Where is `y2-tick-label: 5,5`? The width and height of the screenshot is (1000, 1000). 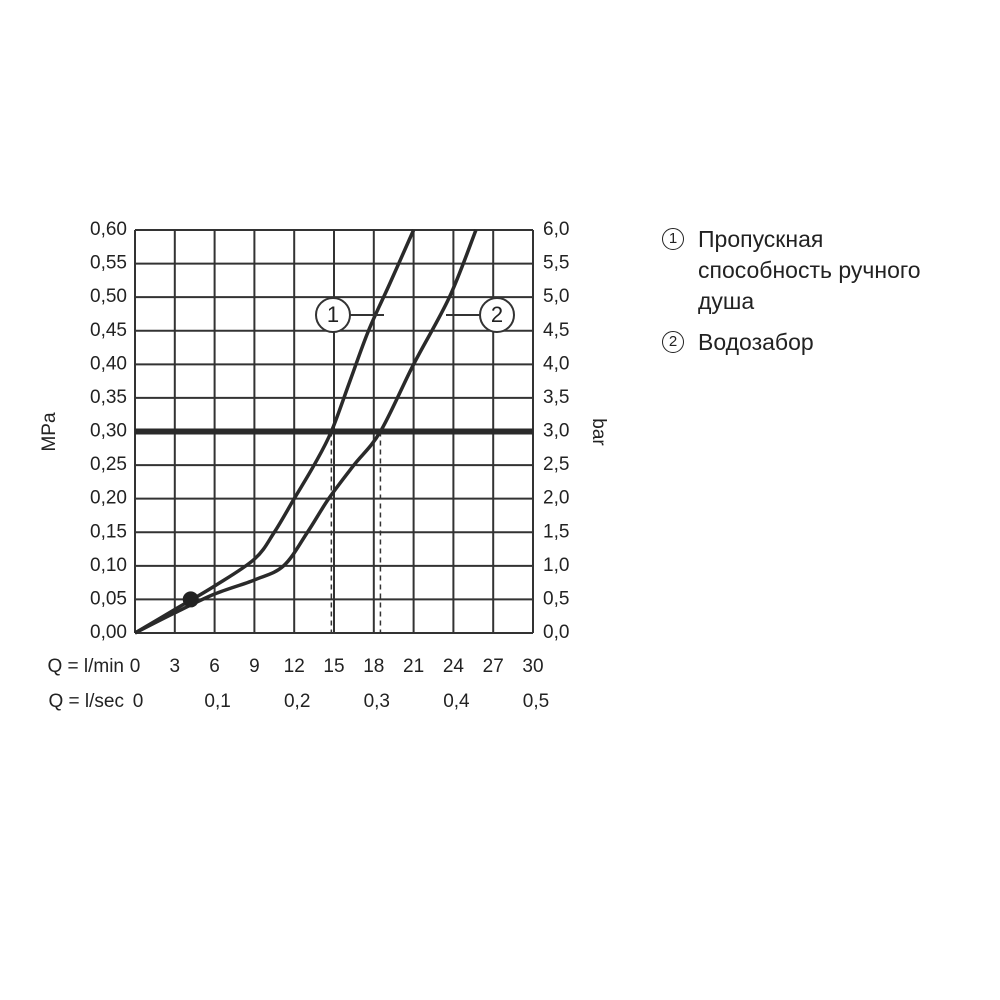 y2-tick-label: 5,5 is located at coordinates (556, 263).